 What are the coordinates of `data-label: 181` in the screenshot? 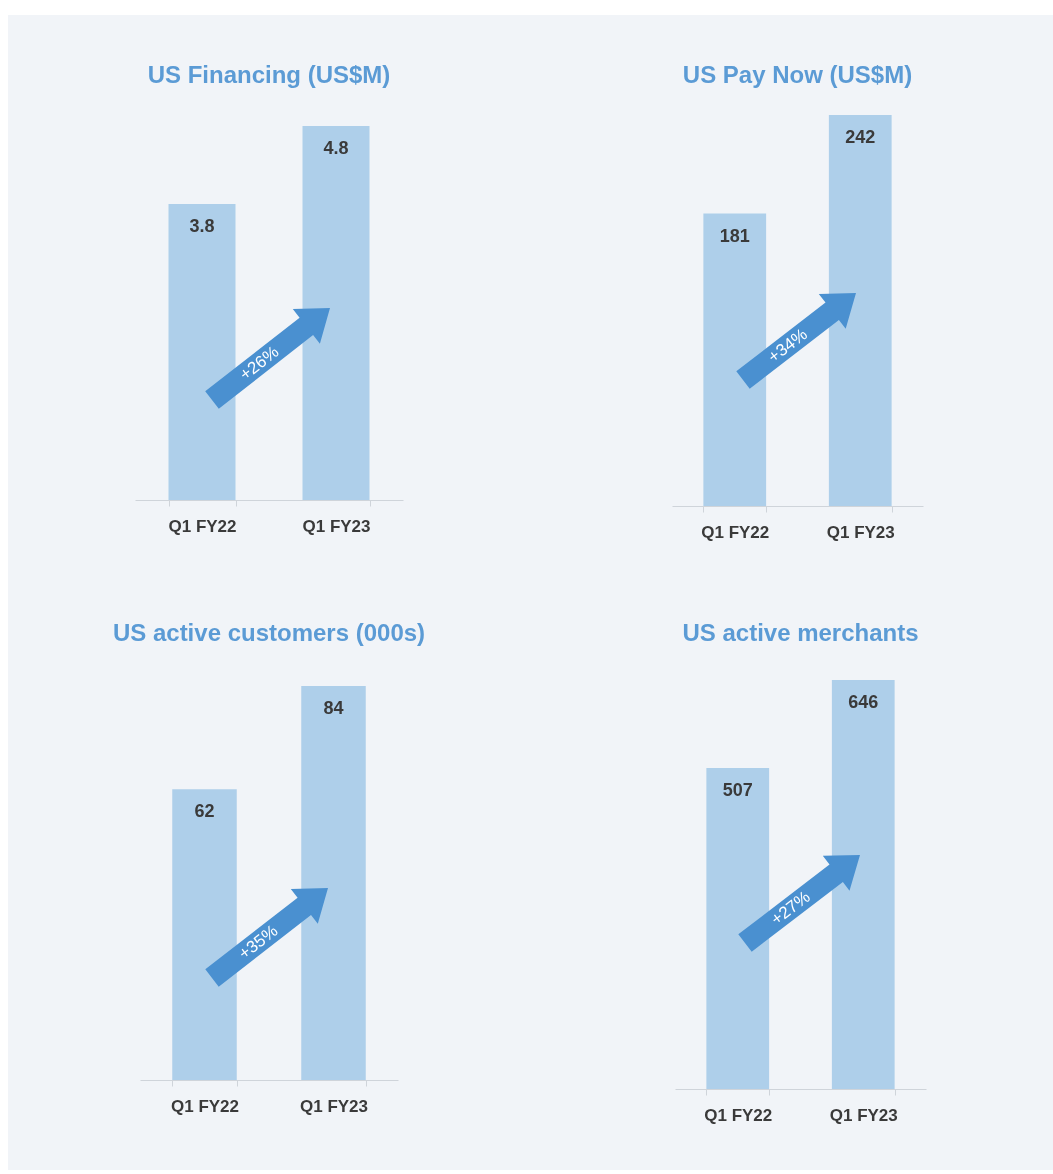 It's located at (734, 235).